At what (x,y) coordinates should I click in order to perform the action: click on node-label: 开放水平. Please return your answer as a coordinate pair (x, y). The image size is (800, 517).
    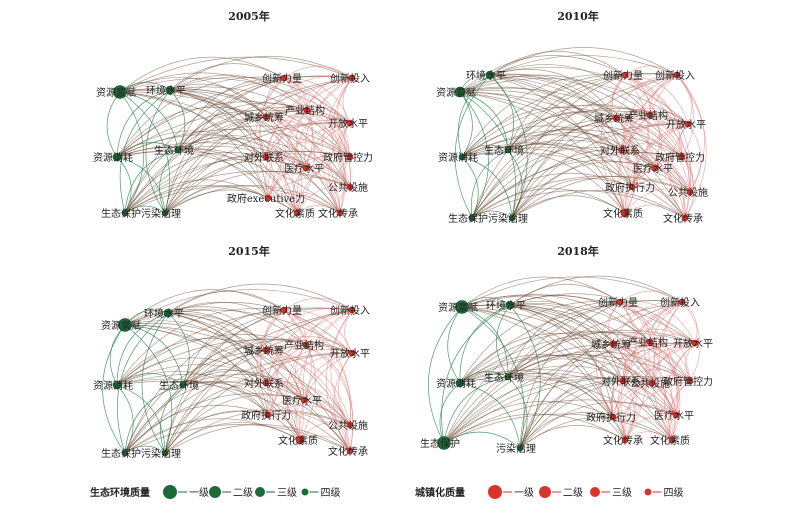
    Looking at the image, I should click on (350, 353).